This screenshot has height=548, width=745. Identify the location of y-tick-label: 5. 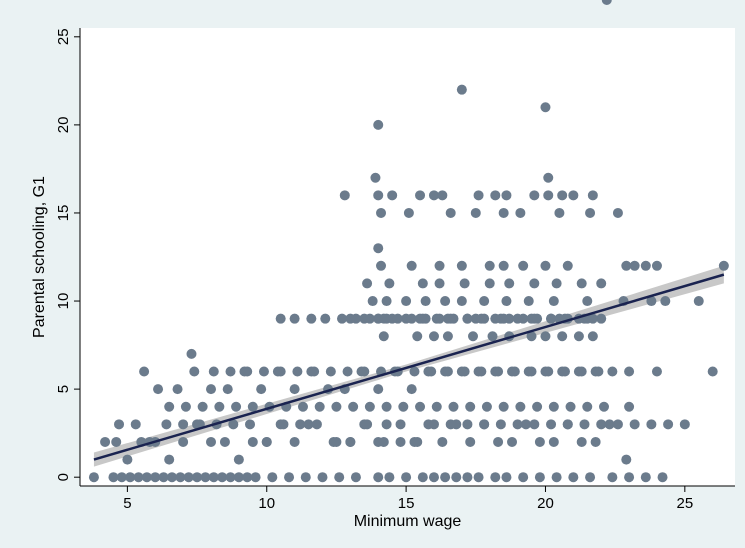
(63, 389).